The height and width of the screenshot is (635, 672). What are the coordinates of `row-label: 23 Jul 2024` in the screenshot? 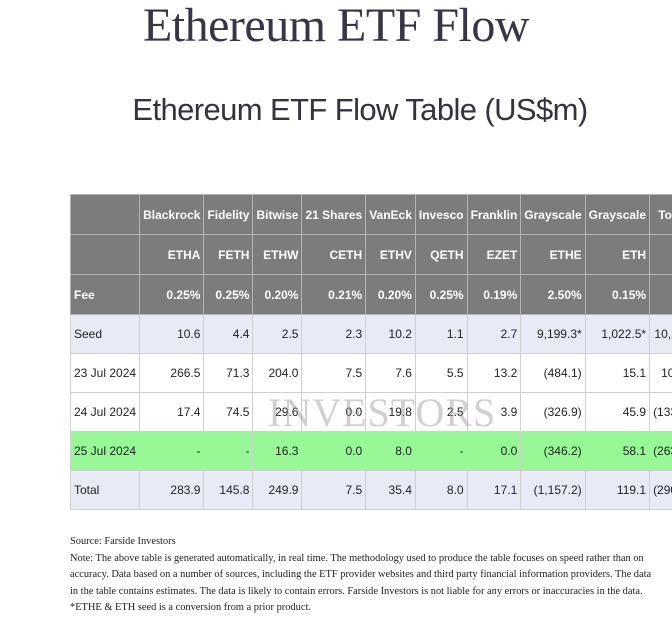 It's located at (105, 373).